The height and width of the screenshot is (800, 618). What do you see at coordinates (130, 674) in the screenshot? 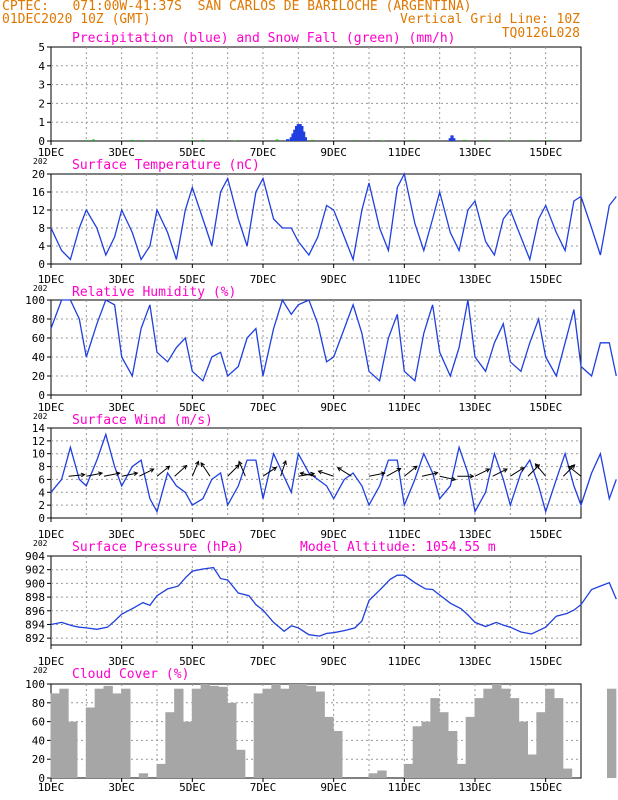
I see `cloud-title: Cloud Cover (%)` at bounding box center [130, 674].